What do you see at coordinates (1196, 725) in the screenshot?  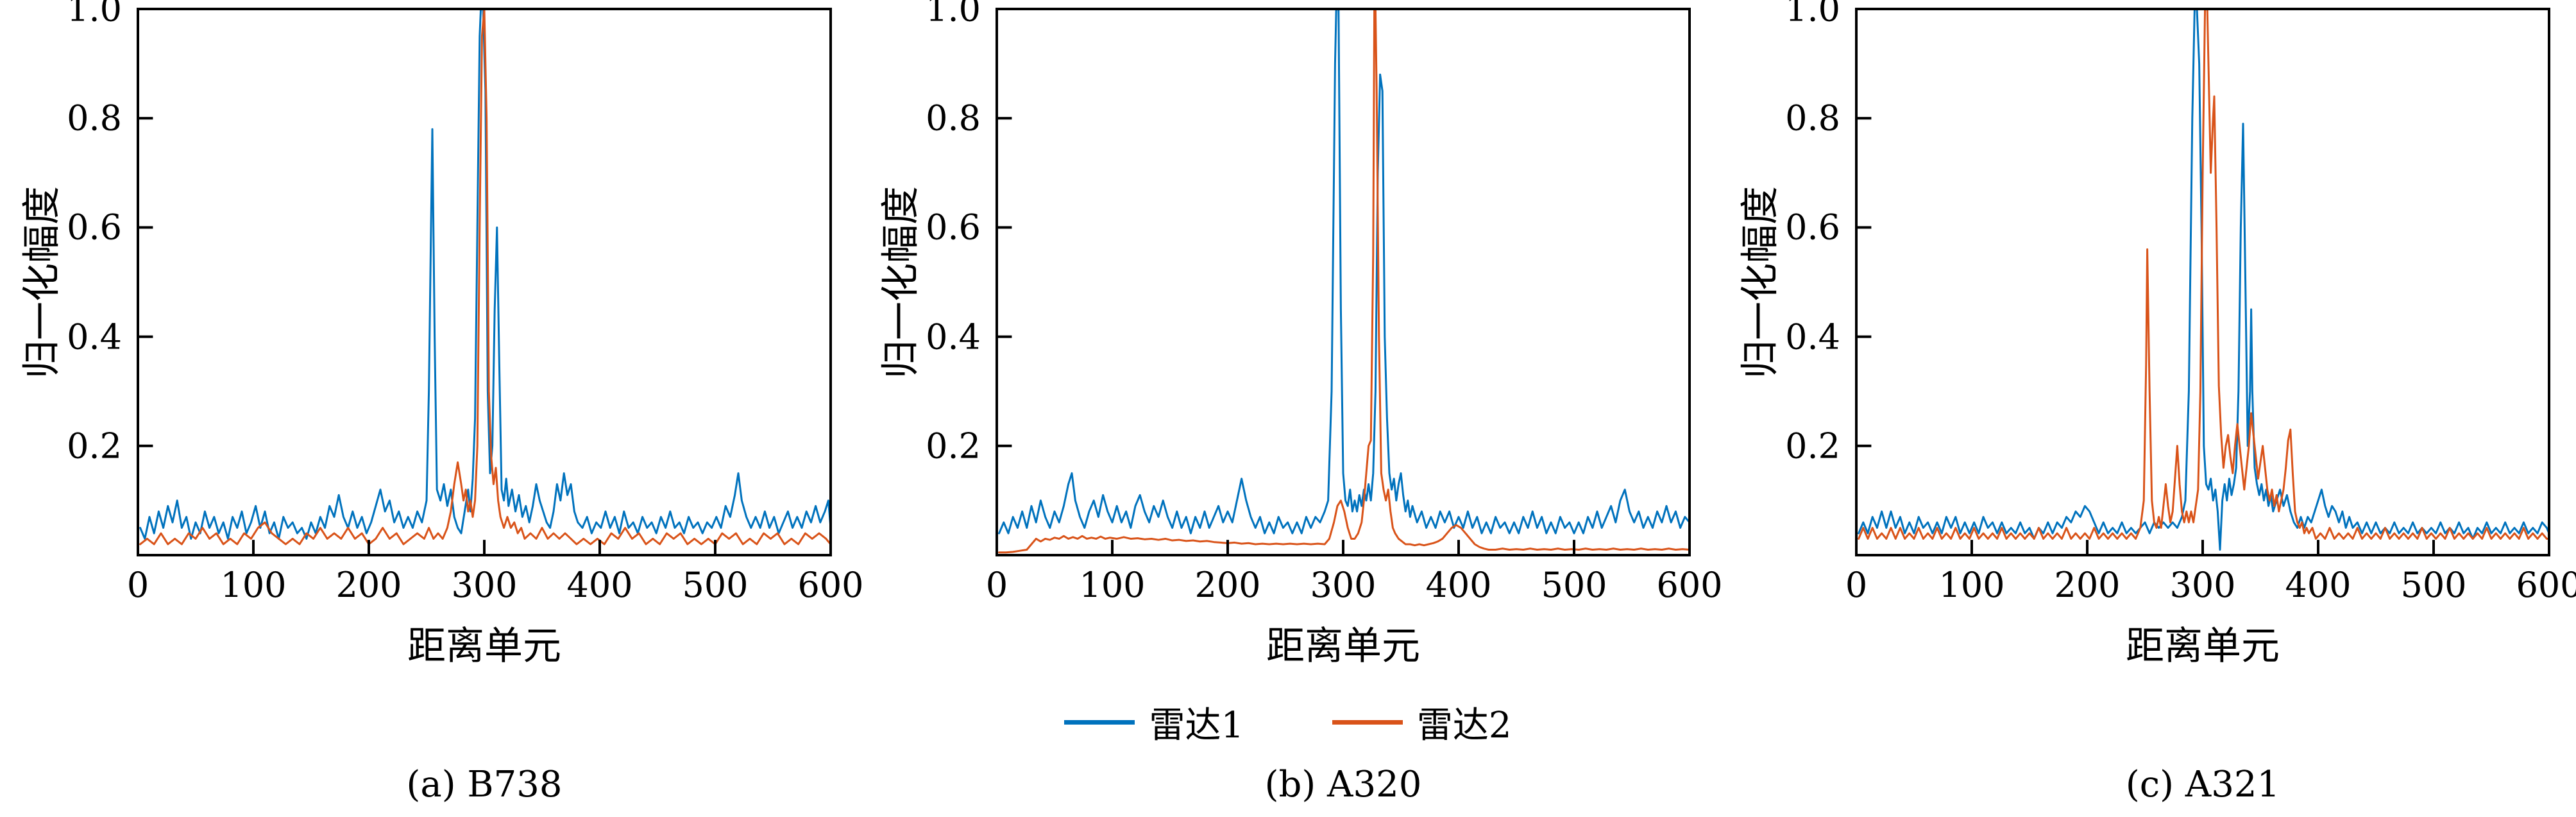 I see `legend-label-radar1: 雷达1` at bounding box center [1196, 725].